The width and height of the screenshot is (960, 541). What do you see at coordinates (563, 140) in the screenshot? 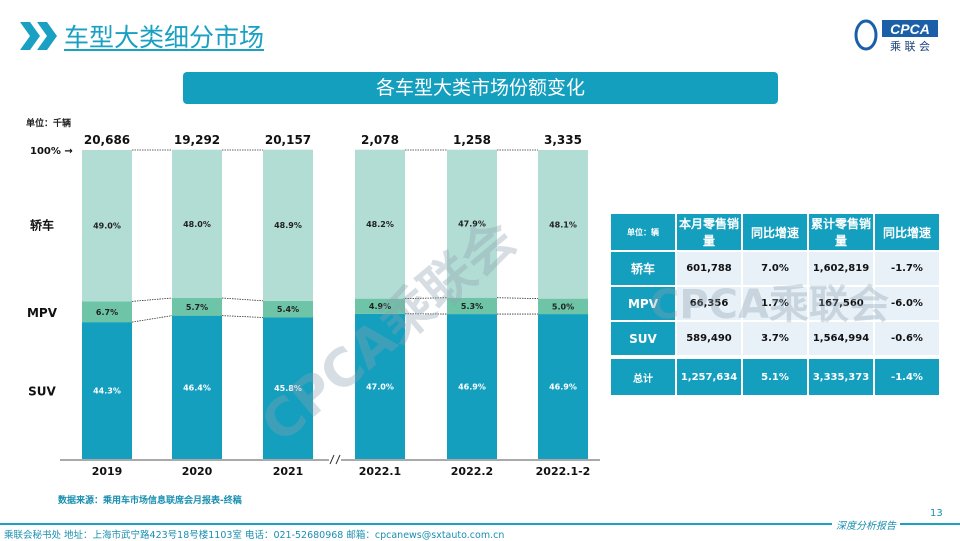
I see `total-label: 3,335` at bounding box center [563, 140].